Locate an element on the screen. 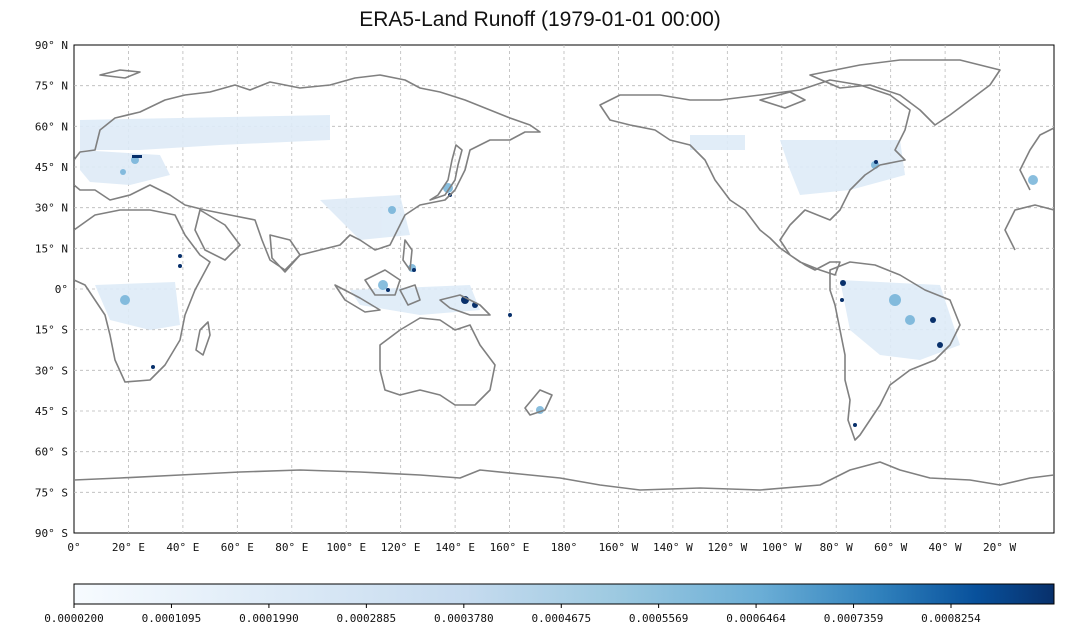 The width and height of the screenshot is (1080, 642). lat-label: 45° S is located at coordinates (51, 411).